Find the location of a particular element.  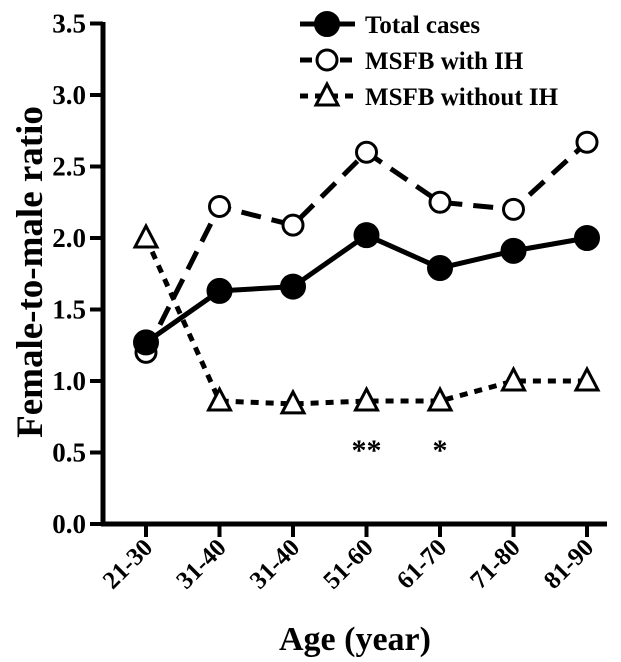

legend-item: MSFB without IH is located at coordinates (429, 95).